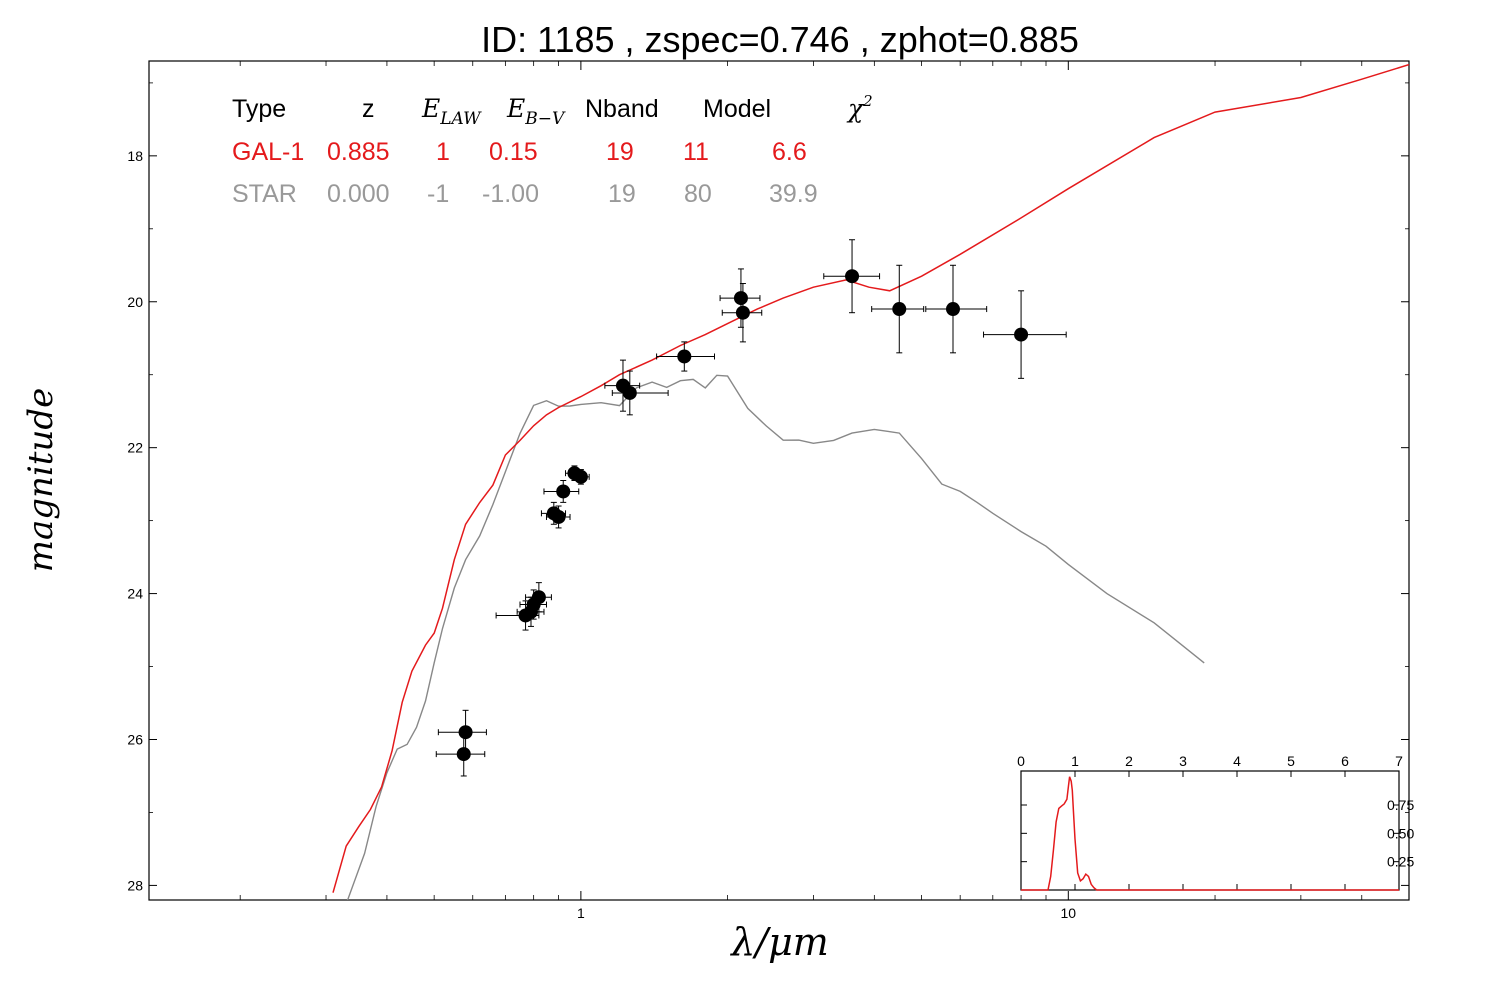  What do you see at coordinates (510, 194) in the screenshot?
I see `star-row-ebv: -1.00` at bounding box center [510, 194].